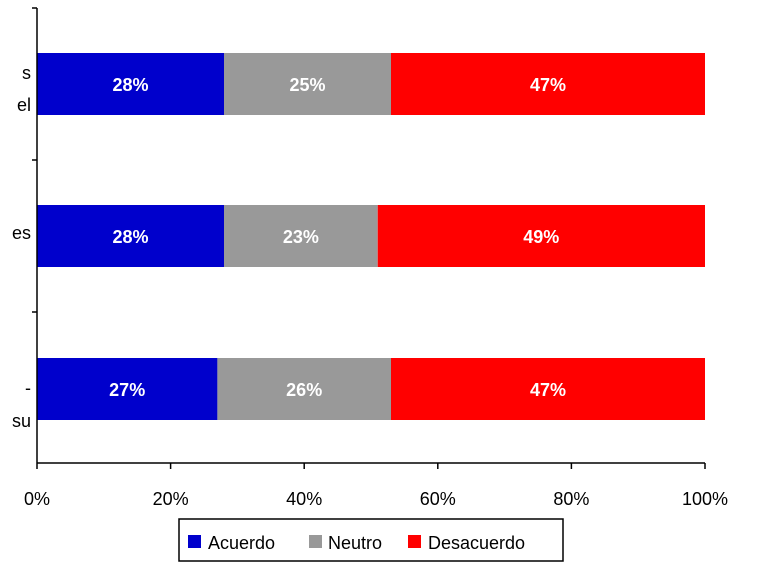  What do you see at coordinates (414, 541) in the screenshot?
I see `legend-swatch-desacuerdo` at bounding box center [414, 541].